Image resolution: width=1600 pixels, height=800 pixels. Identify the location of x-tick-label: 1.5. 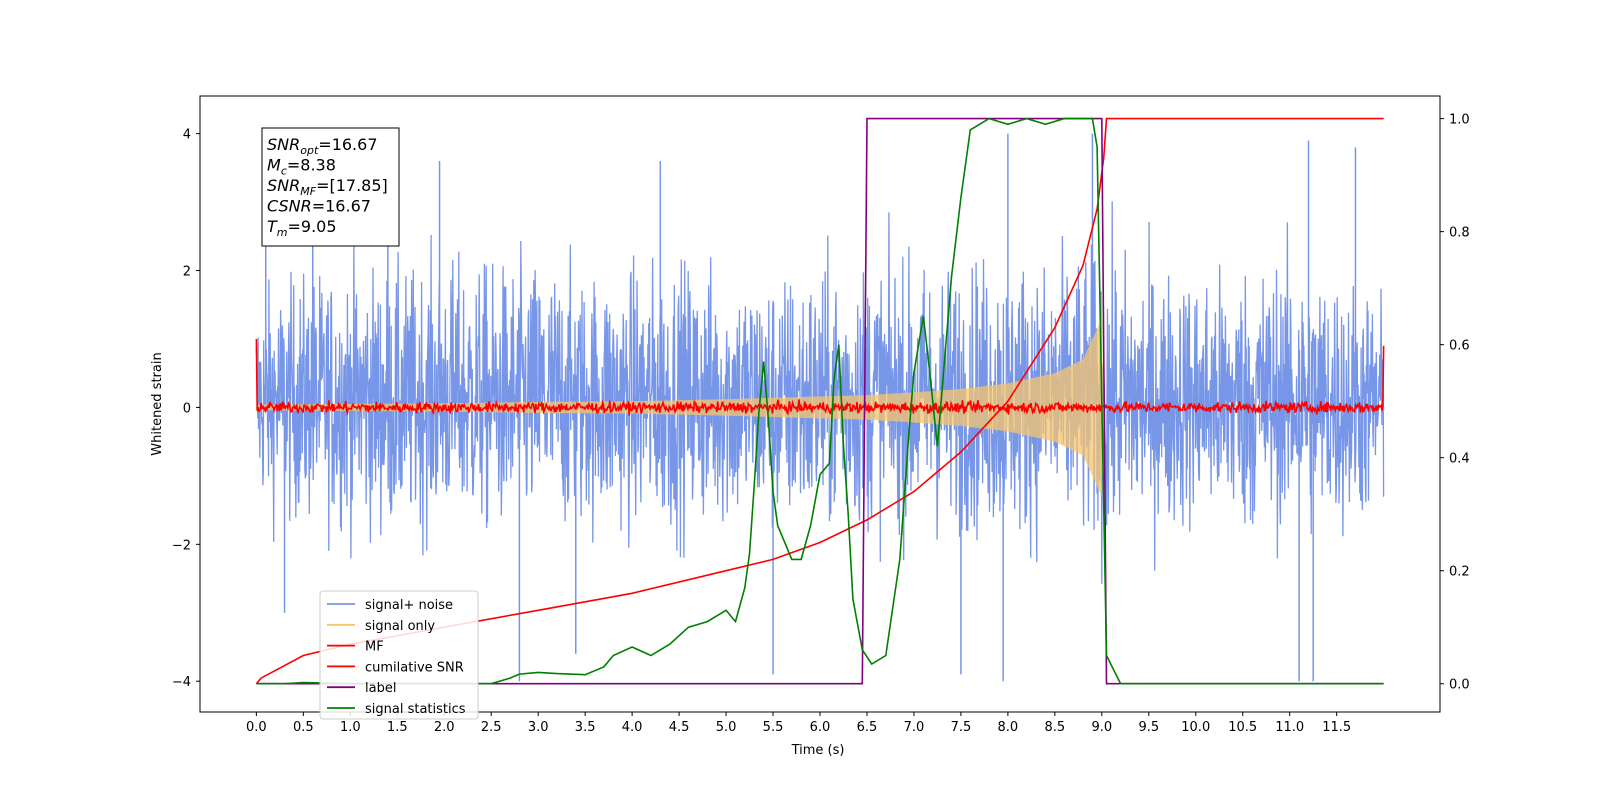
(397, 727).